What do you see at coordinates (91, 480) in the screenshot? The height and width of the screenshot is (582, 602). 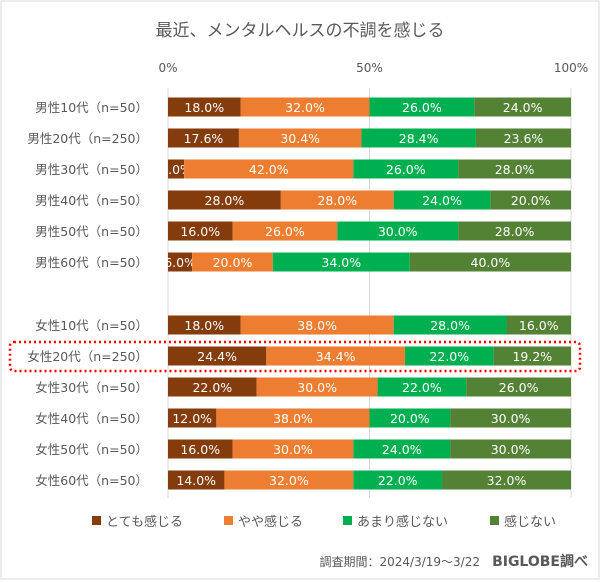 I see `category-label: 女性60代（n=50）` at bounding box center [91, 480].